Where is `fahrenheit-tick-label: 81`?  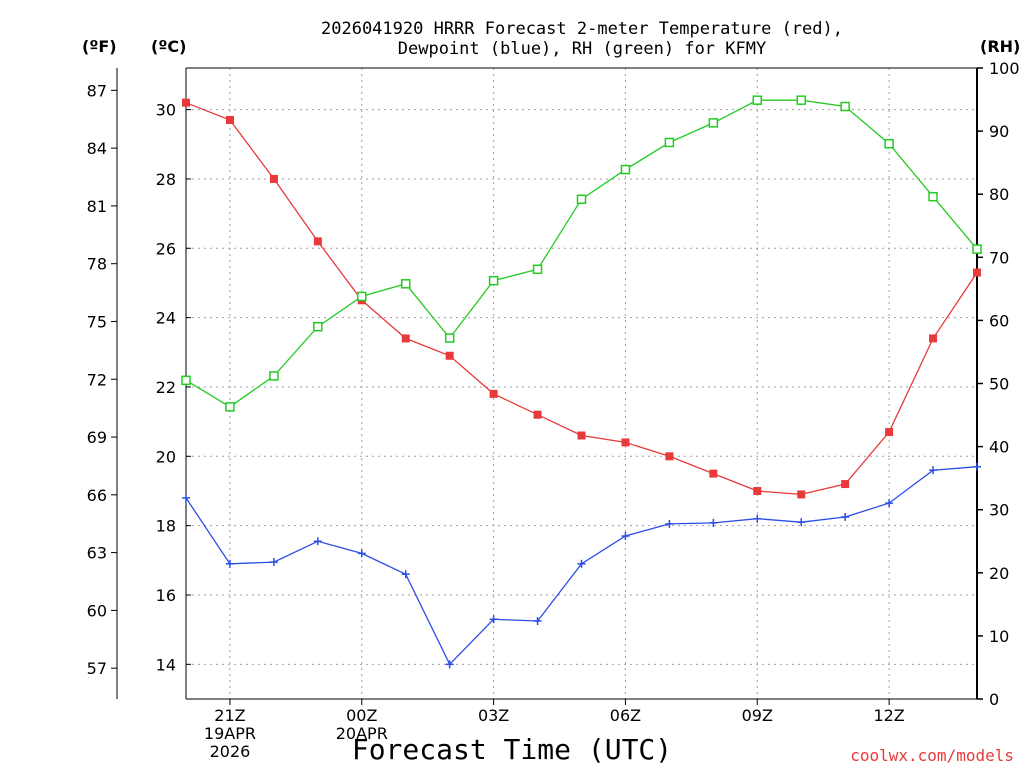 fahrenheit-tick-label: 81 is located at coordinates (97, 206).